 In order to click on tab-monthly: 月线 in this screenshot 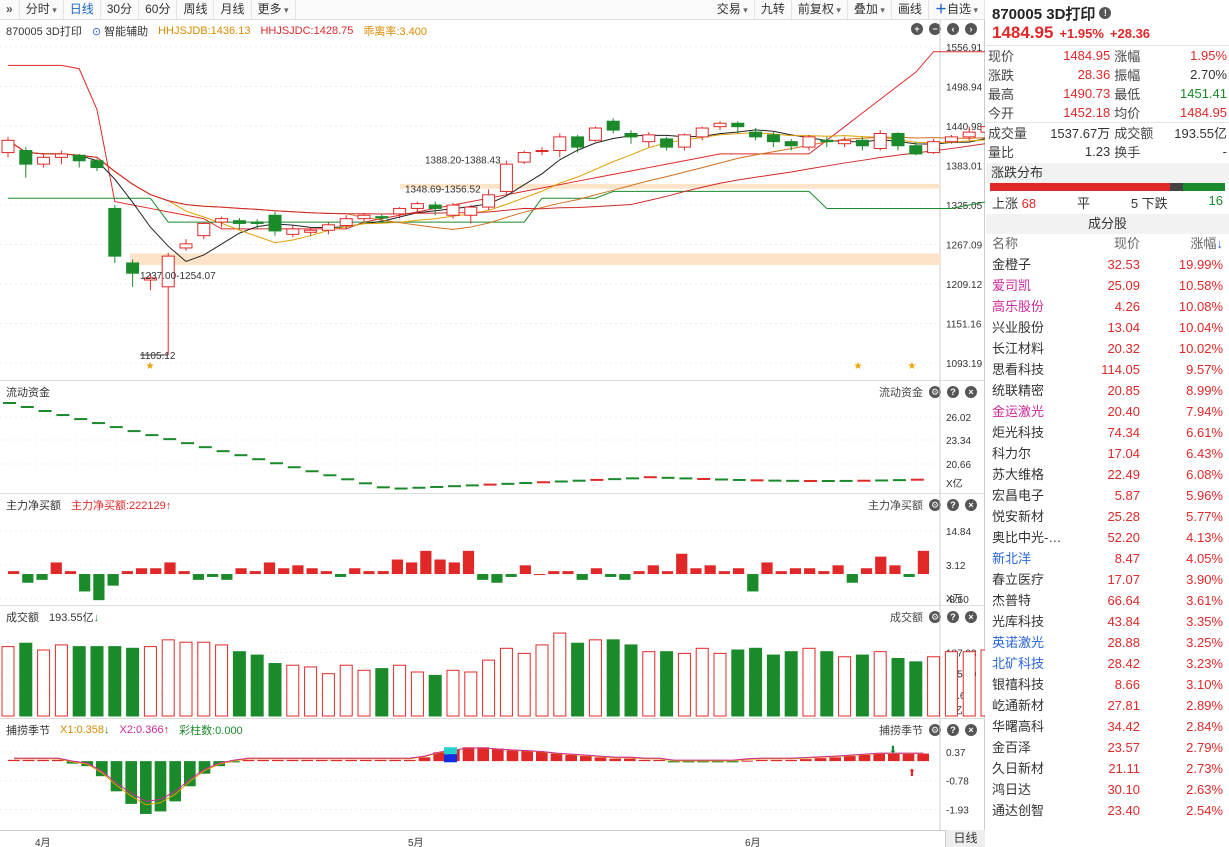, I will do `click(233, 9)`.